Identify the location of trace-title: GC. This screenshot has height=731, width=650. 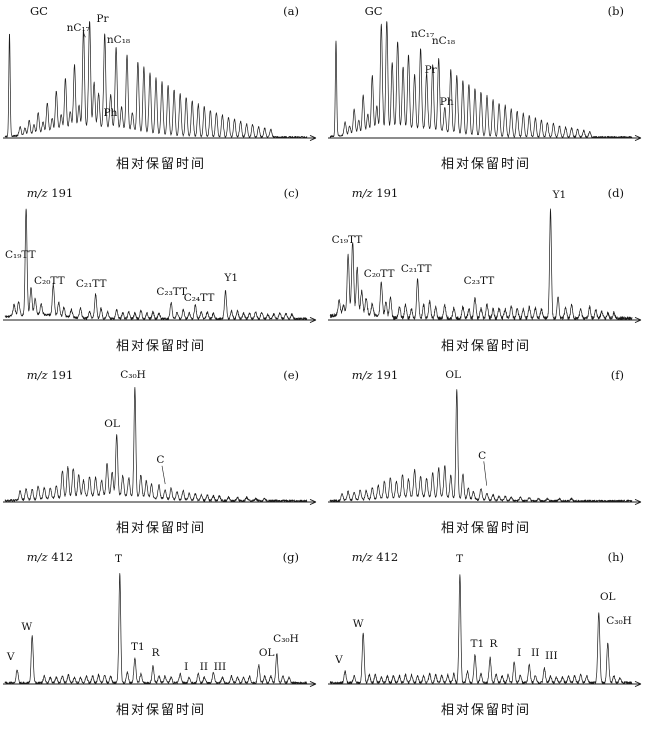
(39, 11).